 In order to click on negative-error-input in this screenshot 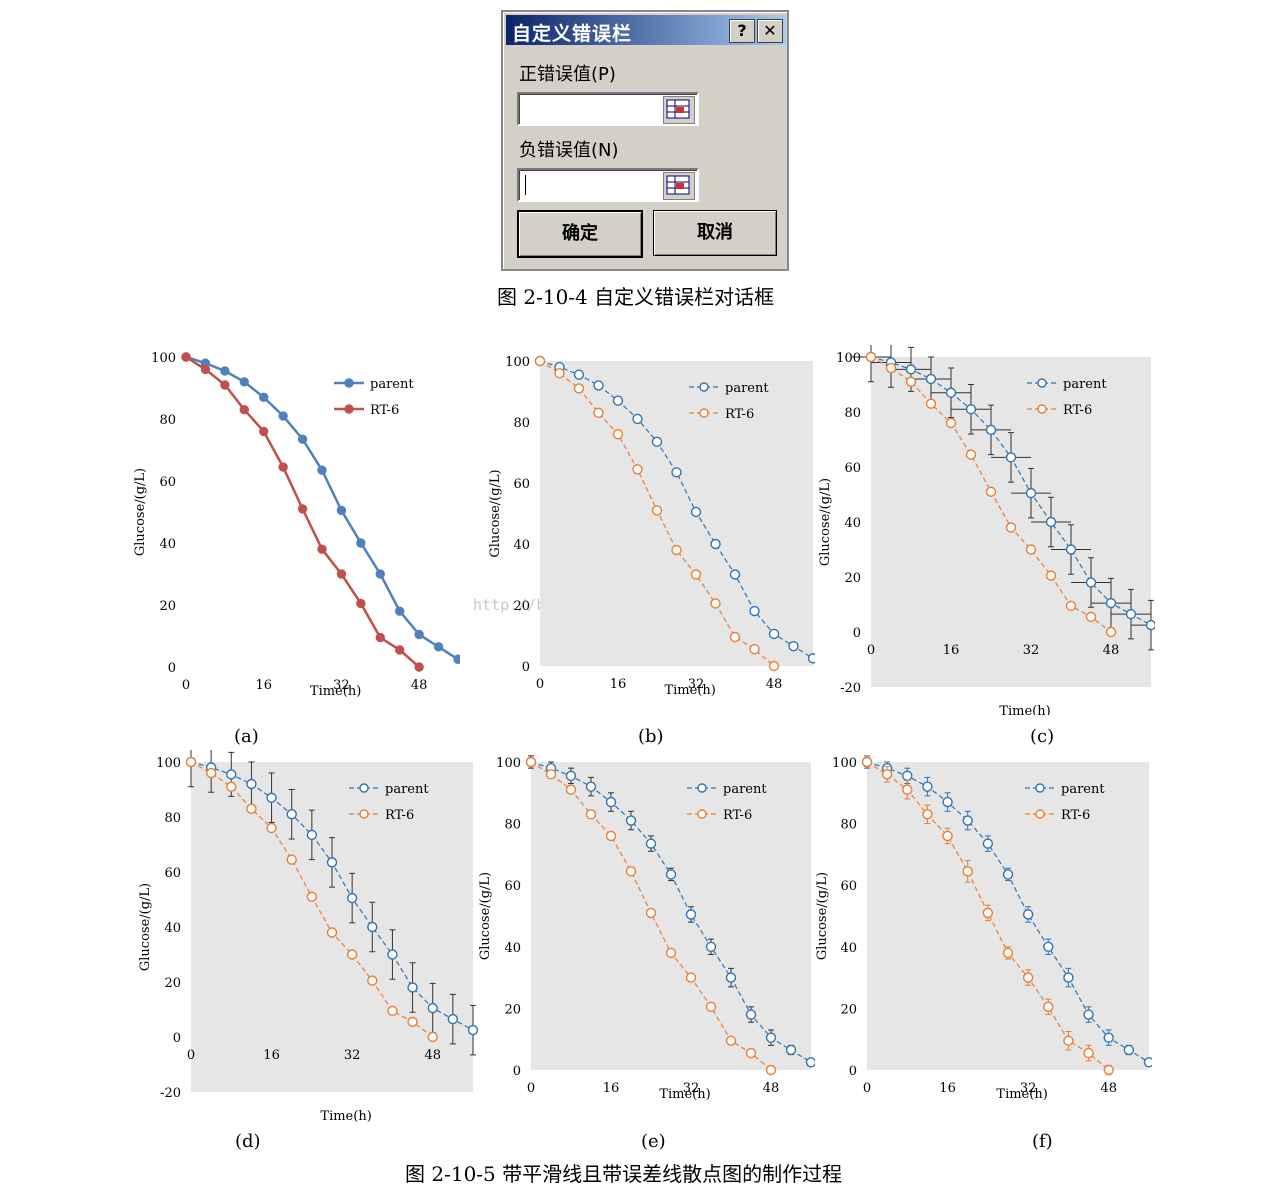, I will do `click(608, 185)`.